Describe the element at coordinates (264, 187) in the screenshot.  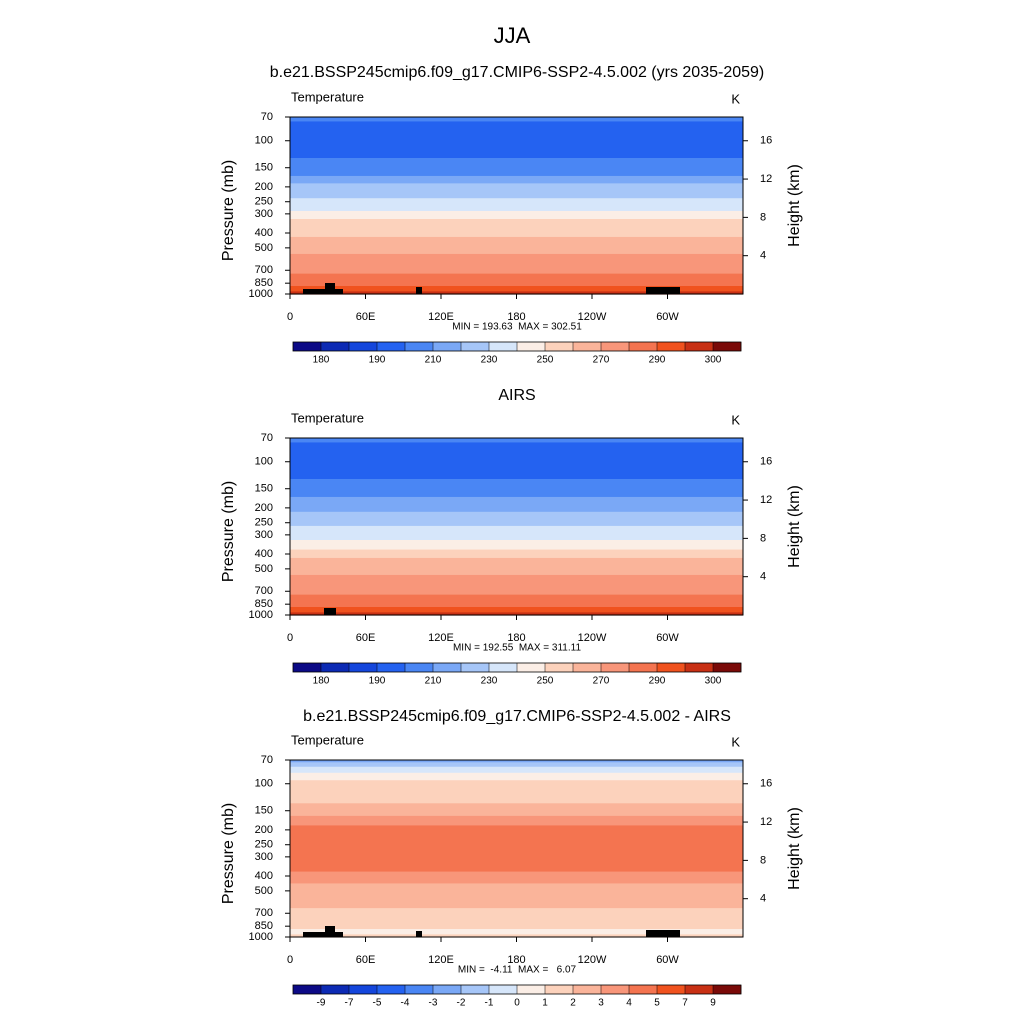
I see `y-tick-label: 200` at that location.